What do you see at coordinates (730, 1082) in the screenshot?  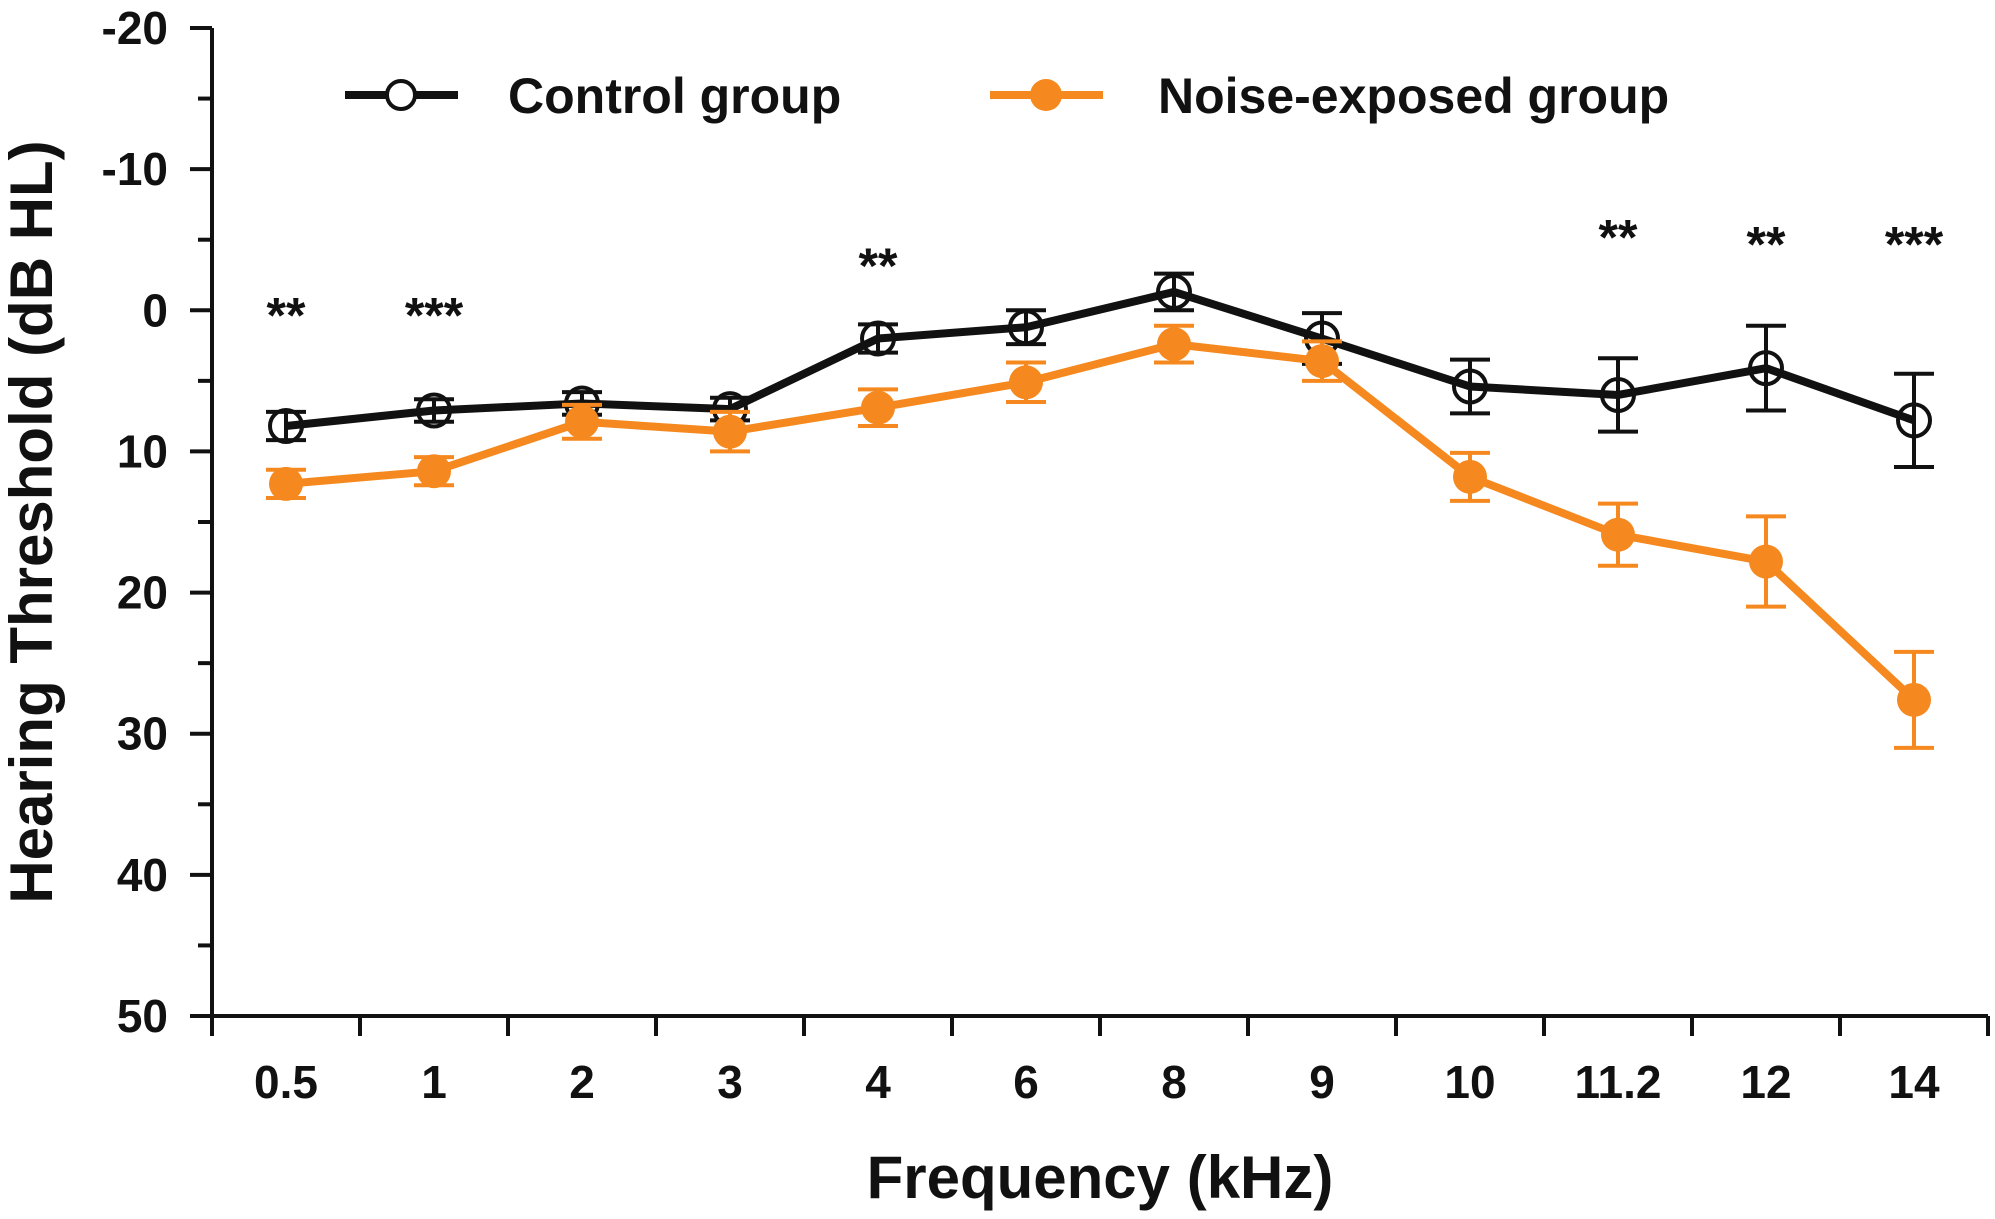 I see `x-tick-label: 3` at bounding box center [730, 1082].